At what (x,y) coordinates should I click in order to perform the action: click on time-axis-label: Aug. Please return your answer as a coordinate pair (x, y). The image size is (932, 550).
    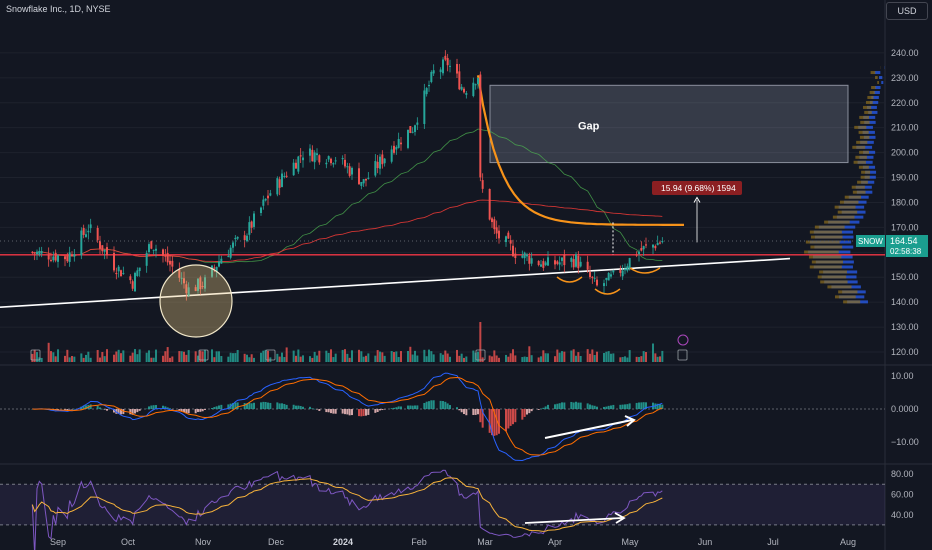
    Looking at the image, I should click on (848, 542).